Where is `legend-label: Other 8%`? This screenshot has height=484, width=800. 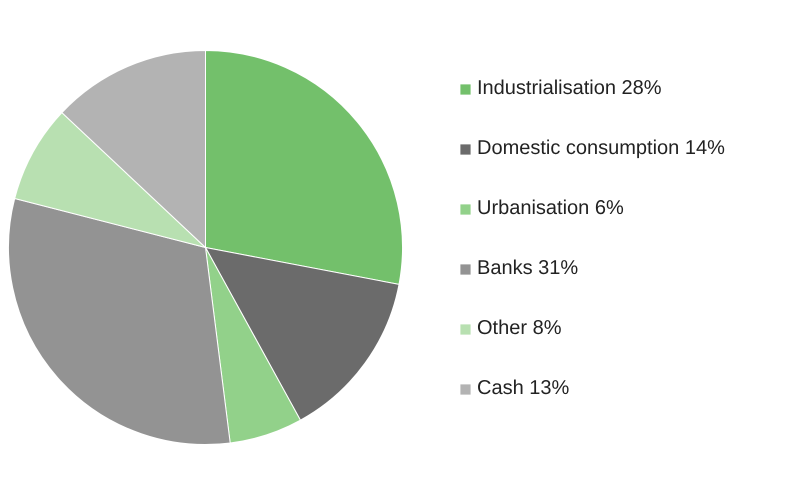 legend-label: Other 8% is located at coordinates (519, 328).